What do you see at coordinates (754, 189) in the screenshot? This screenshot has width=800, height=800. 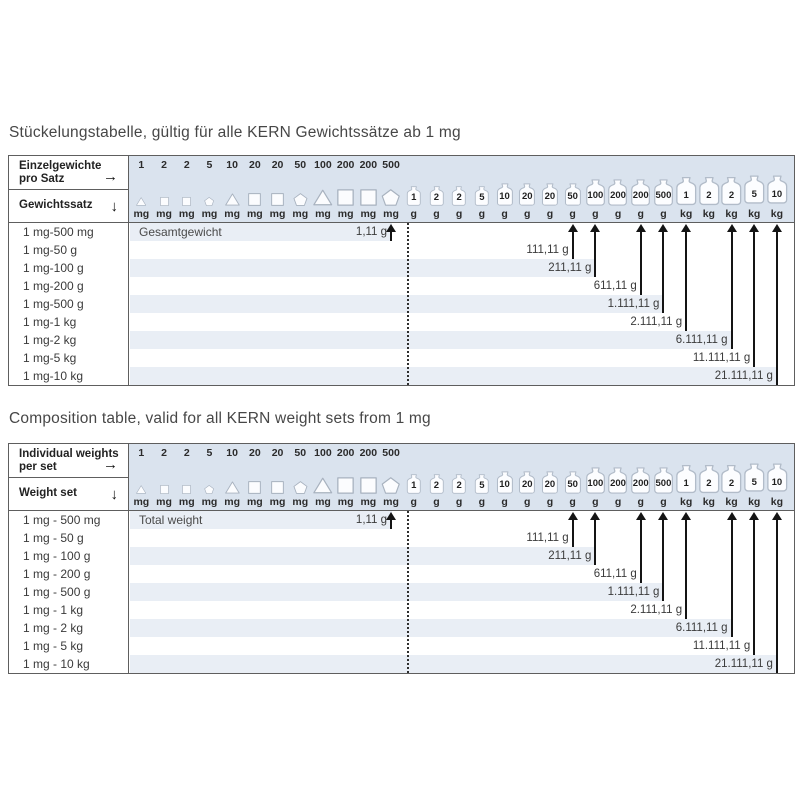 I see `header-column: 5 kg` at bounding box center [754, 189].